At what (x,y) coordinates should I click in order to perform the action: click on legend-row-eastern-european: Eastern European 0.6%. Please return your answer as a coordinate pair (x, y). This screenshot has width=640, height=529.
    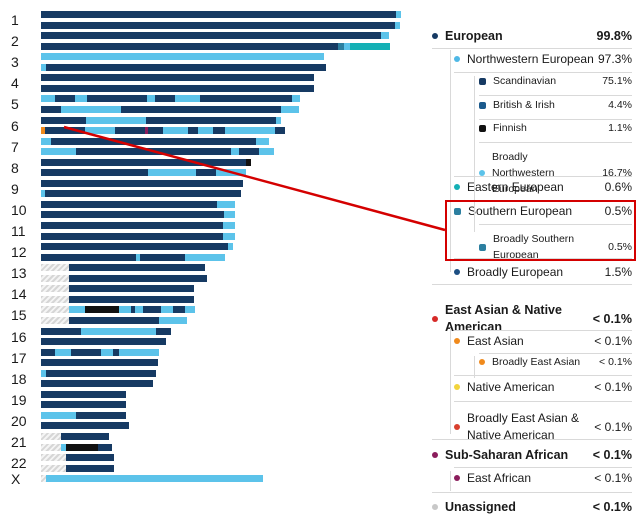
    Looking at the image, I should click on (543, 187).